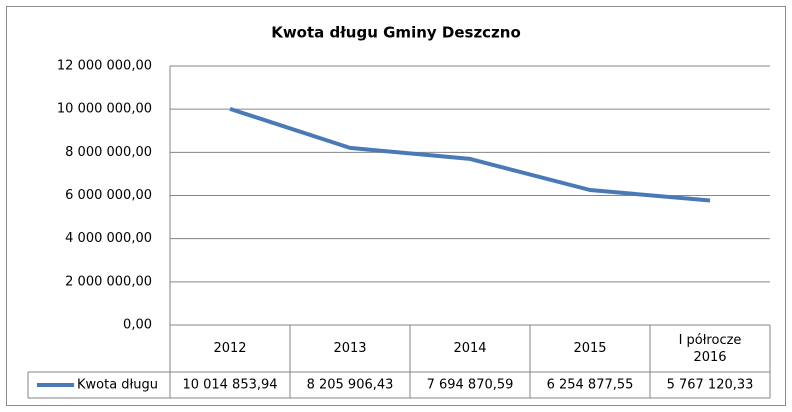 This screenshot has width=792, height=412. I want to click on category-text: 2015, so click(590, 348).